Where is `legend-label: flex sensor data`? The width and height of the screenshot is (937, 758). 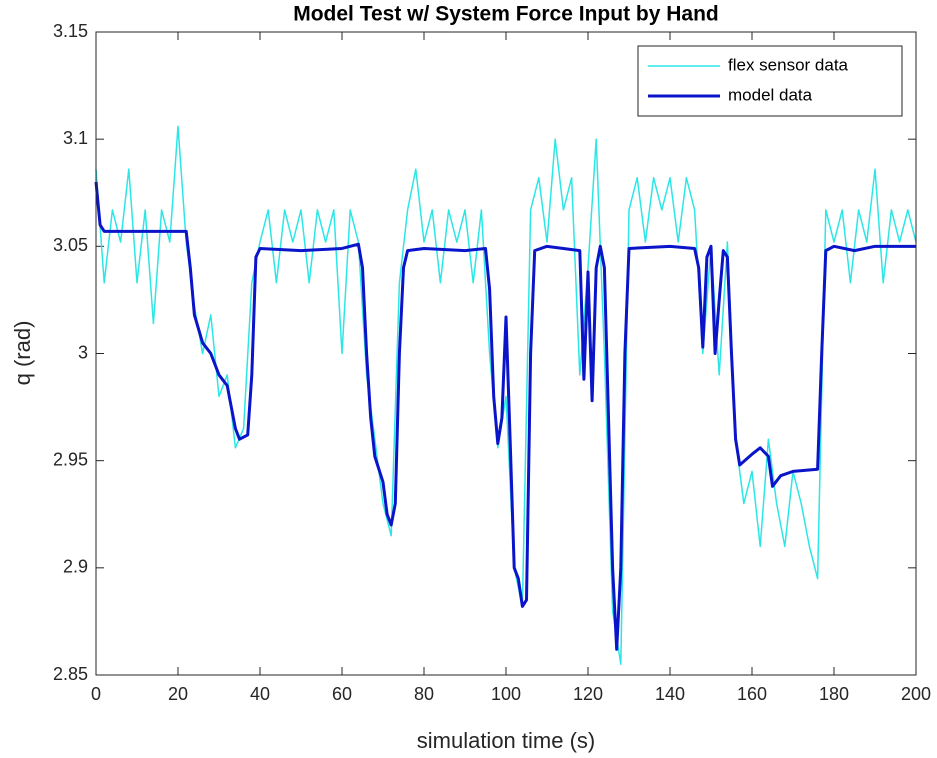
legend-label: flex sensor data is located at coordinates (788, 64).